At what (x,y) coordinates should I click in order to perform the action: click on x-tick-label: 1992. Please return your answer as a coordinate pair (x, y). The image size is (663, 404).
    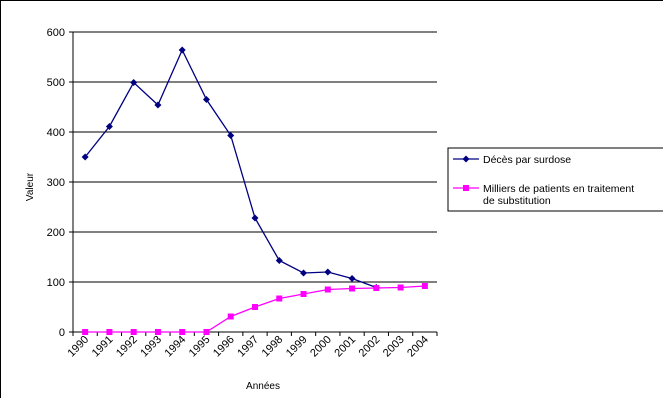
    Looking at the image, I should click on (127, 347).